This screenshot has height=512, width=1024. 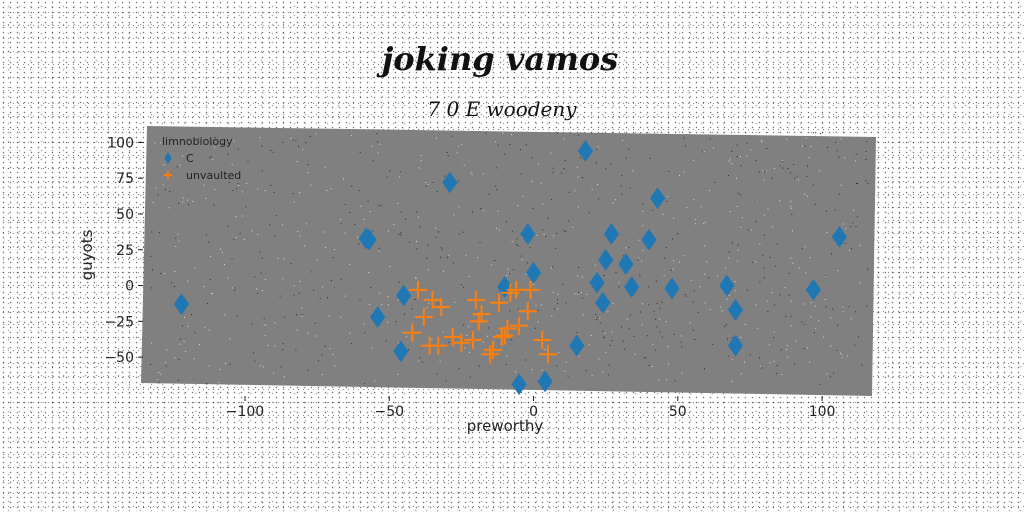 What do you see at coordinates (480, 322) in the screenshot?
I see `series-unvaulted` at bounding box center [480, 322].